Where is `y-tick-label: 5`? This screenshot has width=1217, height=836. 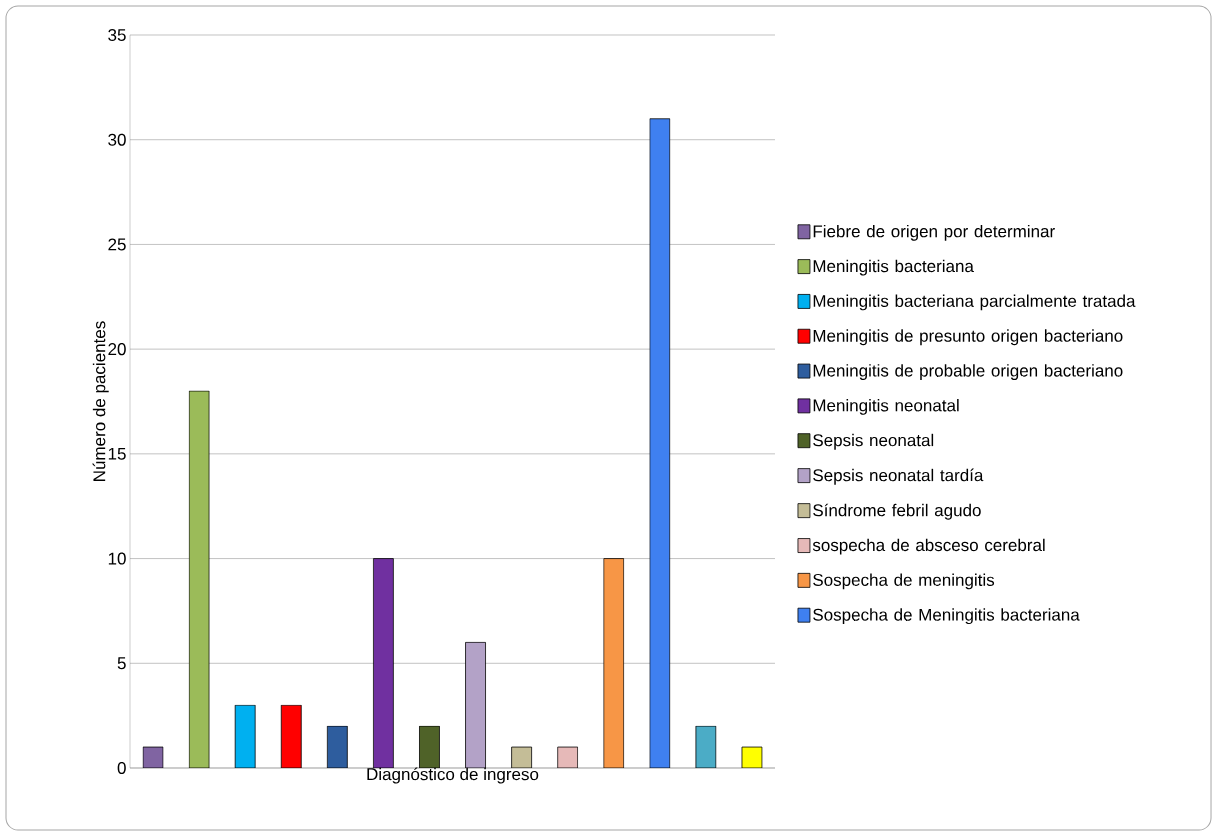
y-tick-label: 5 is located at coordinates (121, 663).